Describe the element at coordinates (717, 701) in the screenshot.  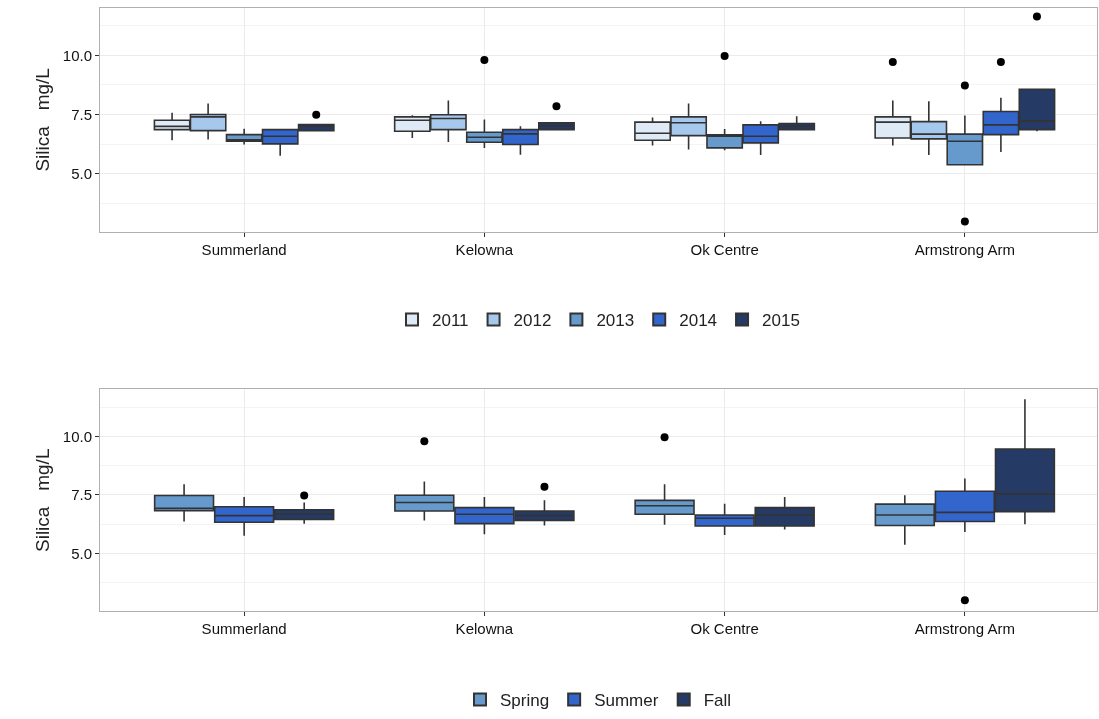
I see `legend-label: Fall` at that location.